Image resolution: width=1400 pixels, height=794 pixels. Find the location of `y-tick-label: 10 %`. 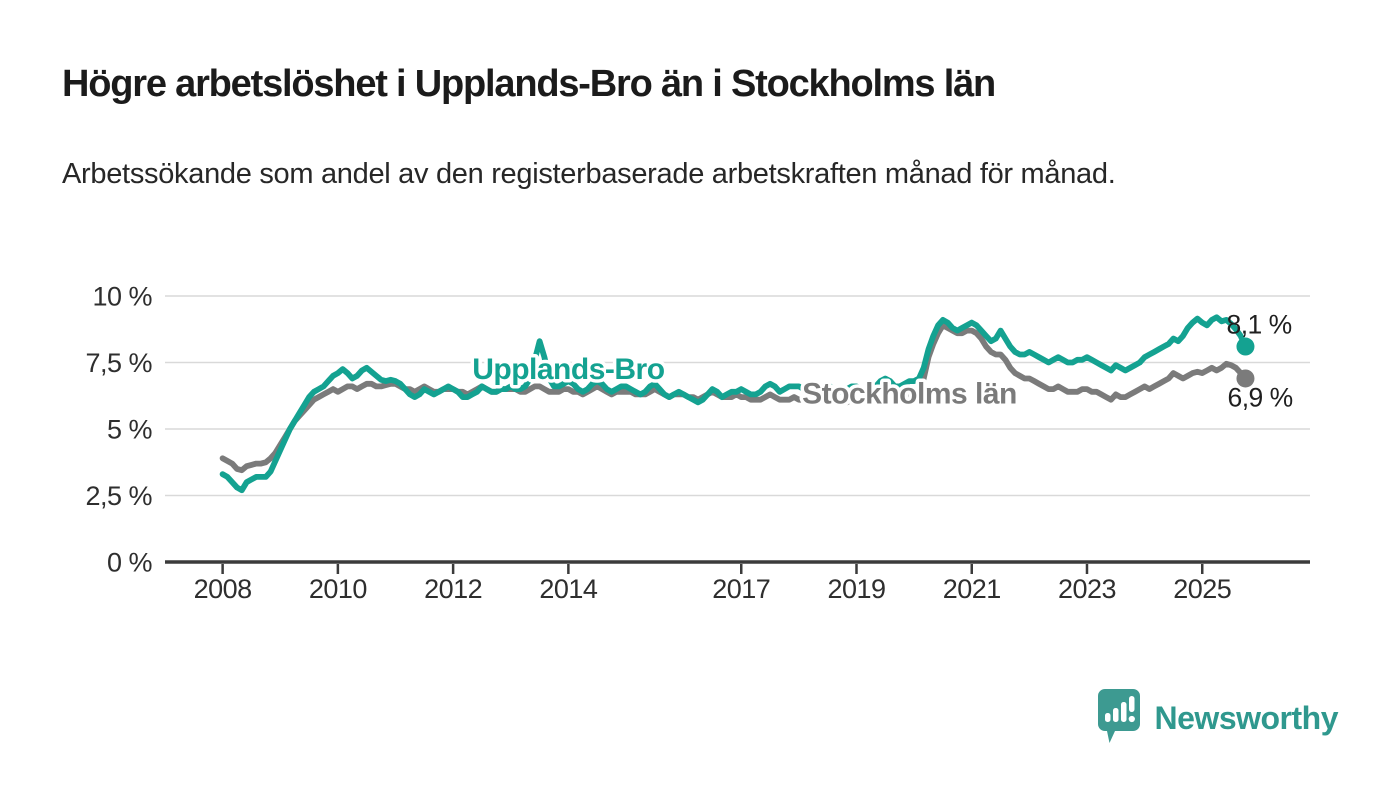

y-tick-label: 10 % is located at coordinates (122, 297).